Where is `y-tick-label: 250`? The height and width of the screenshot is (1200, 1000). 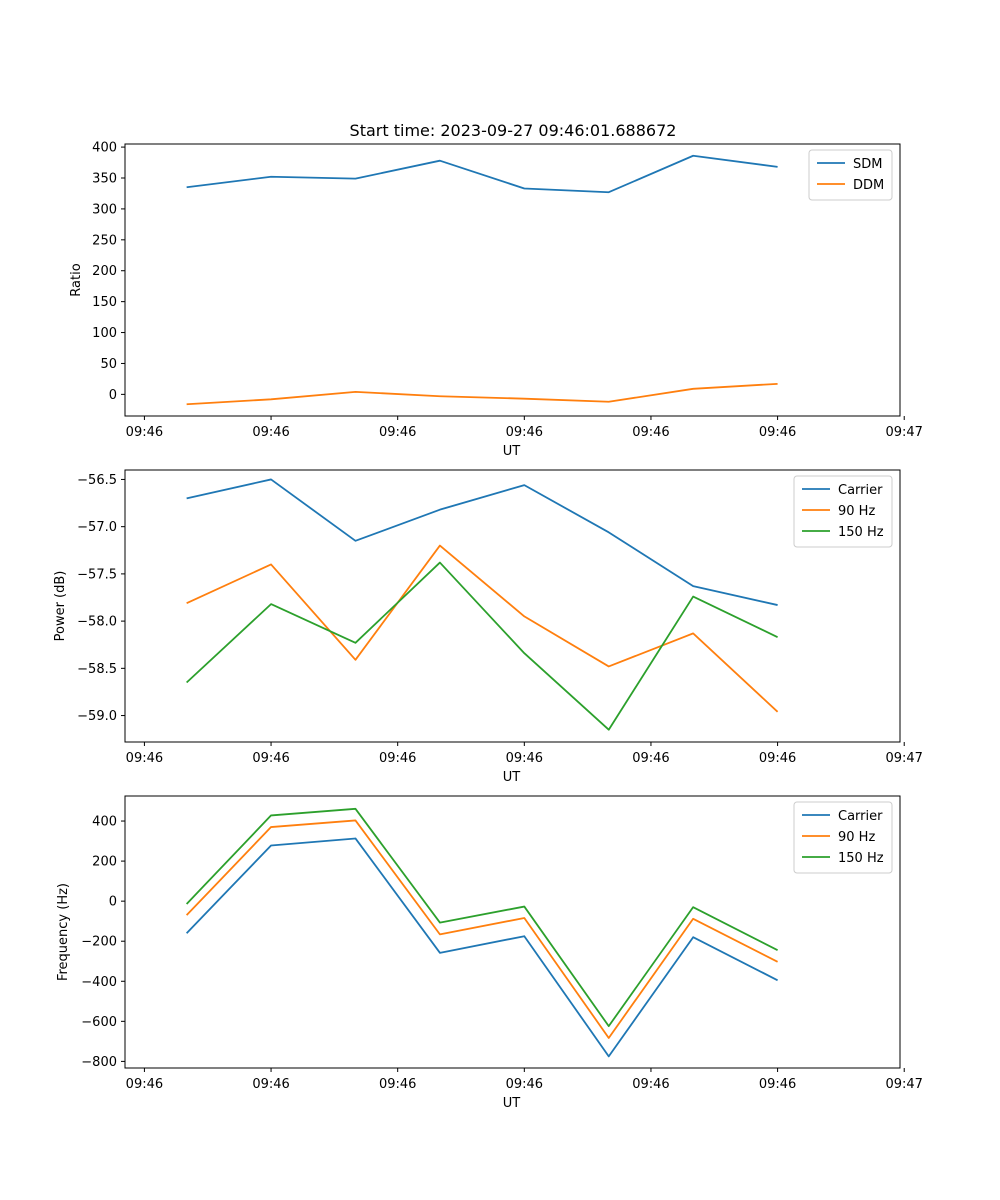
y-tick-label: 250 is located at coordinates (104, 240).